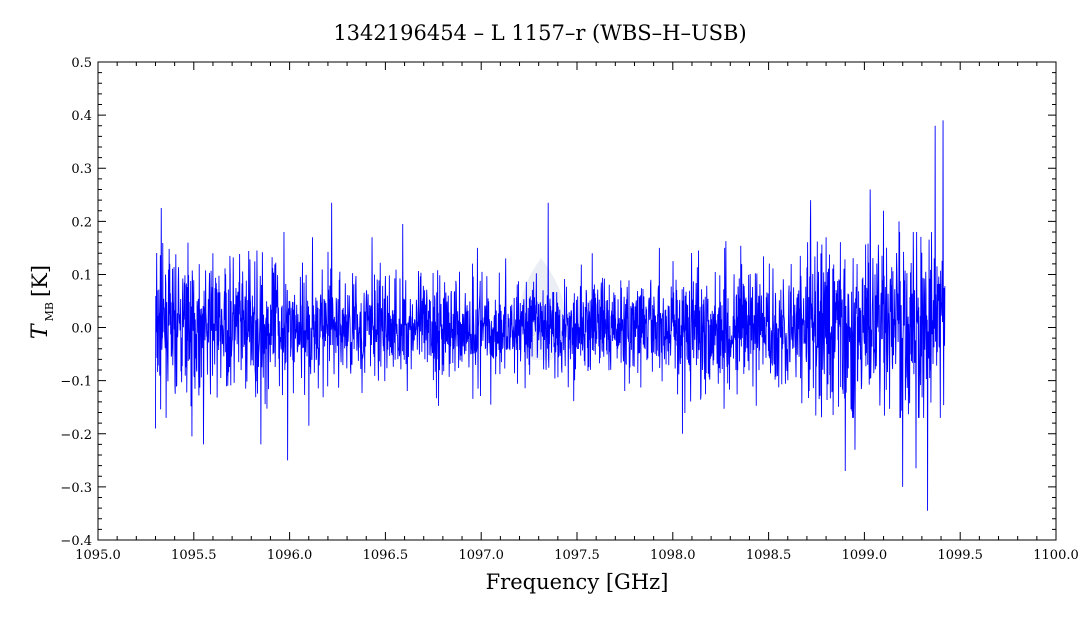 The width and height of the screenshot is (1080, 623). I want to click on x-tick-label: 1096.0, so click(290, 555).